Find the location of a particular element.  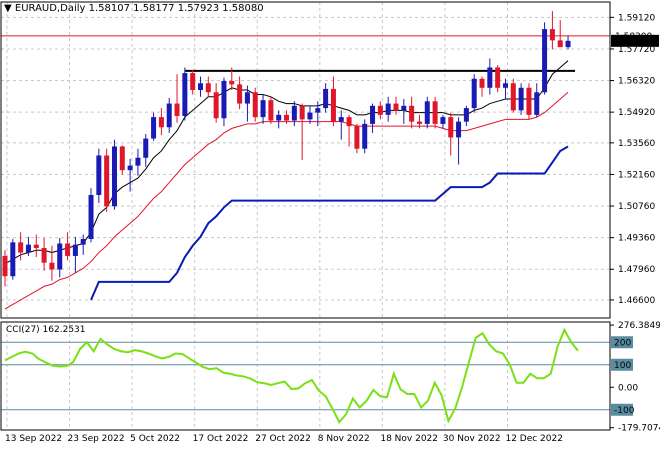

cci-axis-label: -100 is located at coordinates (624, 411).